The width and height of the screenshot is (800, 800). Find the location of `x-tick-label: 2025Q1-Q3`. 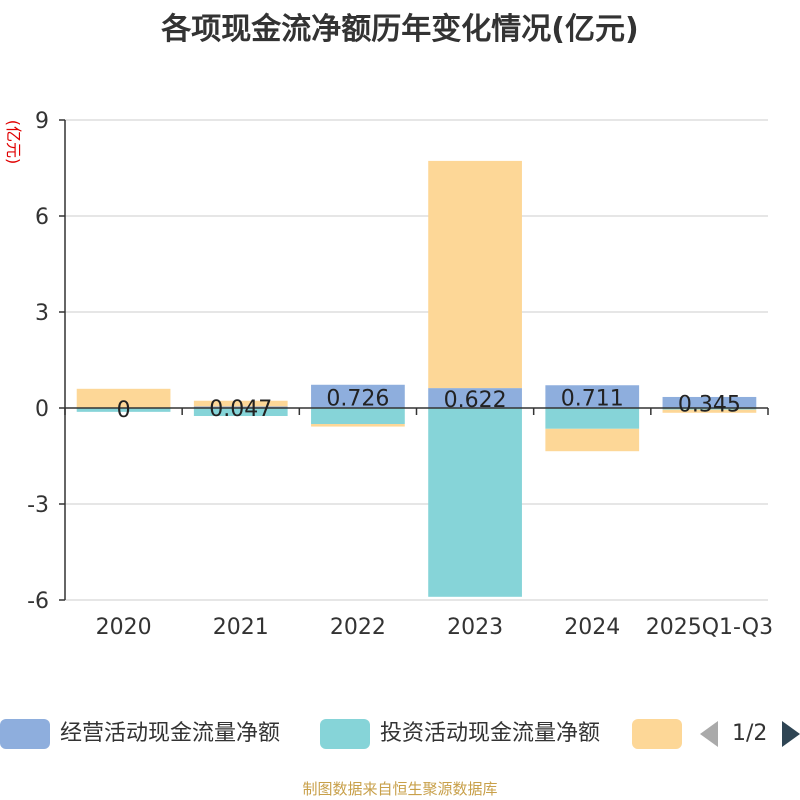

x-tick-label: 2025Q1-Q3 is located at coordinates (709, 627).